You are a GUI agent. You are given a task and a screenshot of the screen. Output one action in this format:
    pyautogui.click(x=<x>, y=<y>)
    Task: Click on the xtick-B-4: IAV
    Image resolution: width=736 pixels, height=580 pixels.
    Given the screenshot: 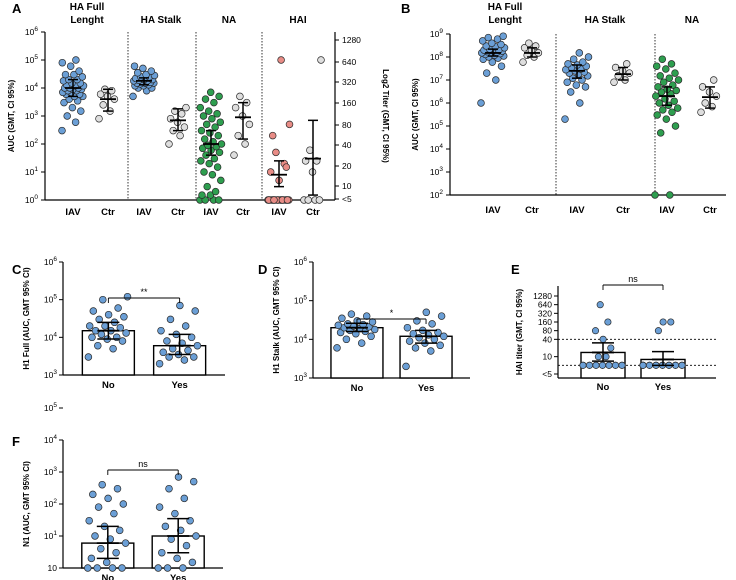 What is the action you would take?
    pyautogui.click(x=667, y=210)
    